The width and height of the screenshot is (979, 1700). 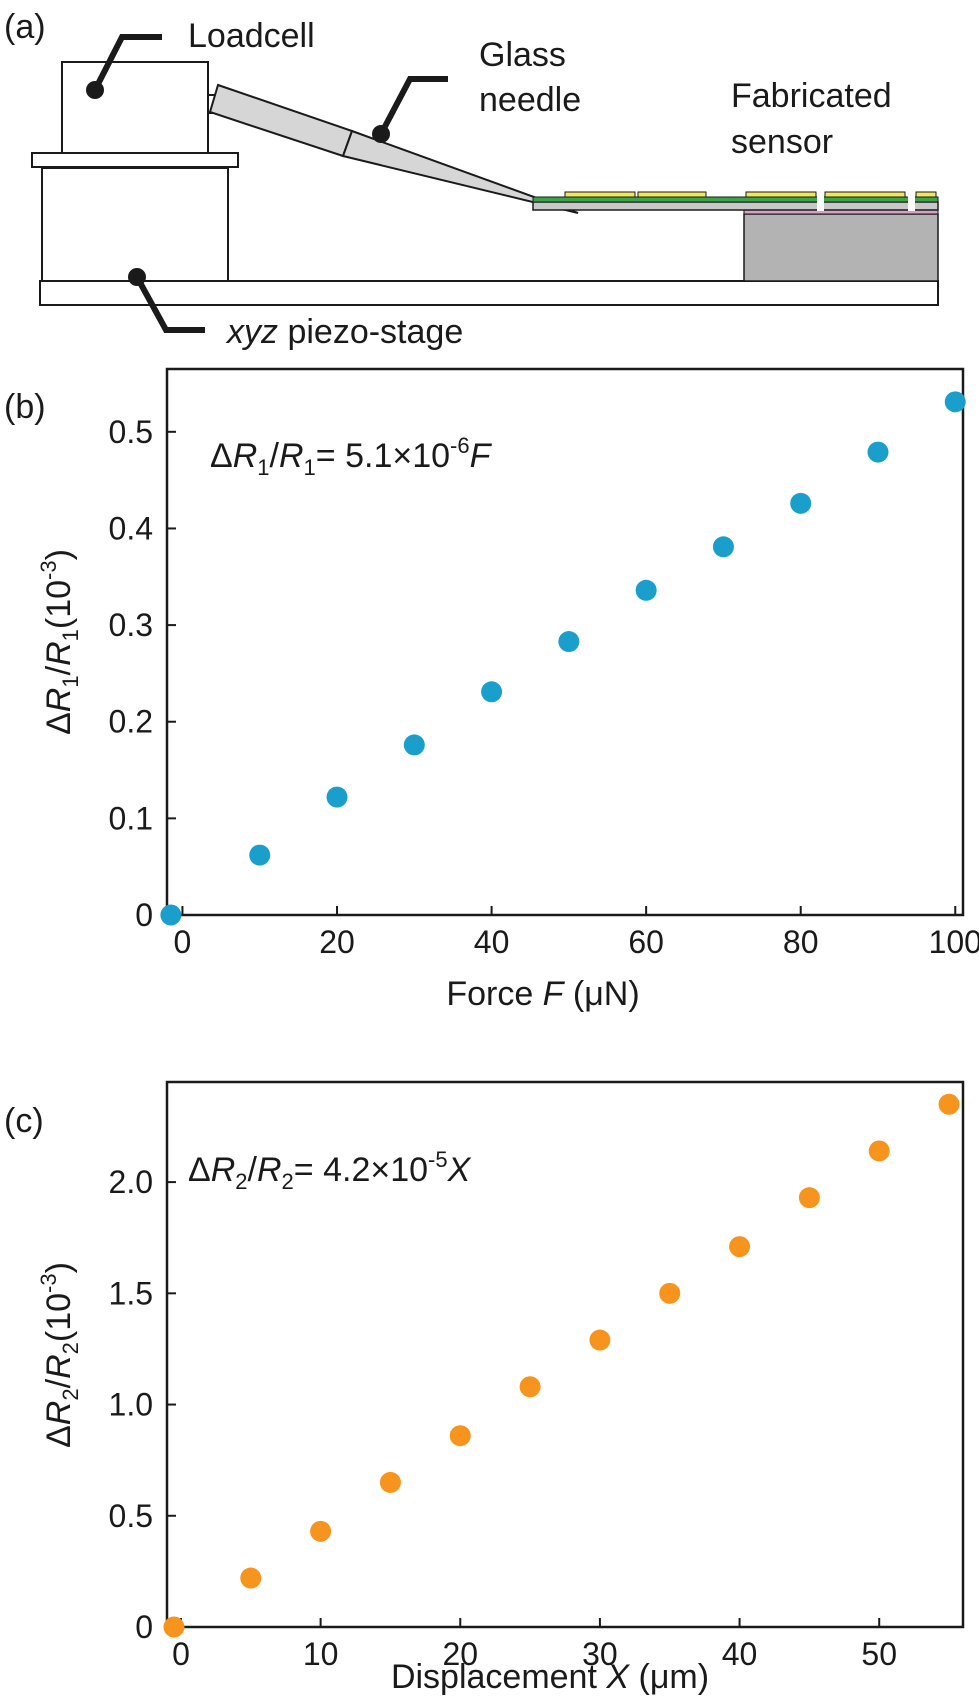 I want to click on b-xtick-label: 40, so click(x=492, y=942).